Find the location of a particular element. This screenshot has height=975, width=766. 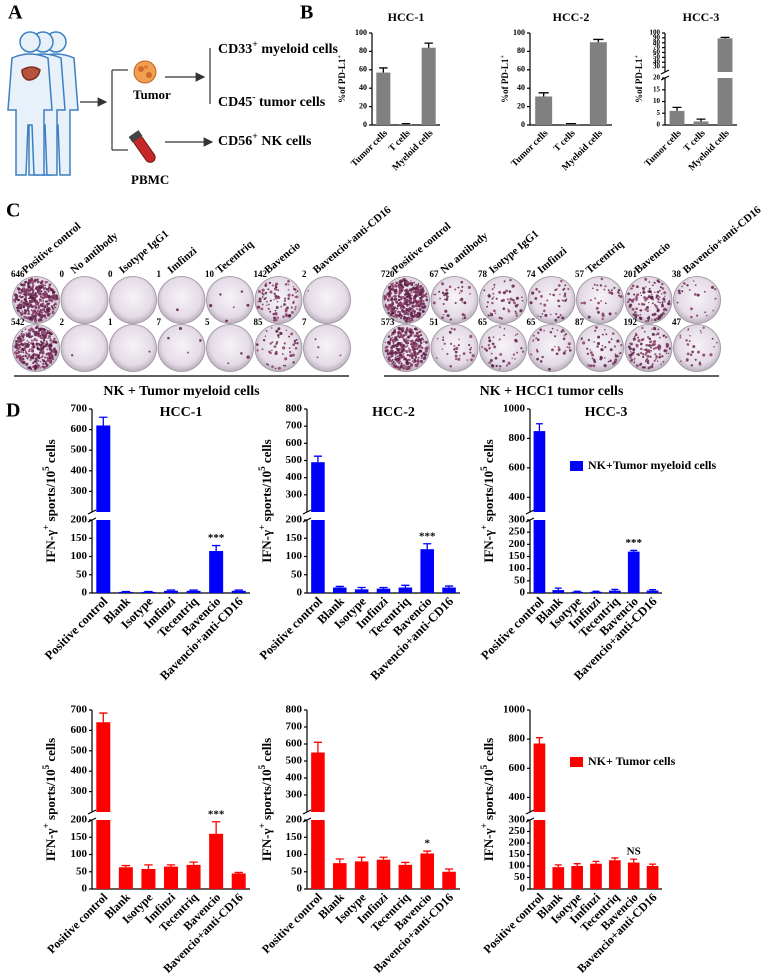

x-tick-label: T cells is located at coordinates (565, 141).